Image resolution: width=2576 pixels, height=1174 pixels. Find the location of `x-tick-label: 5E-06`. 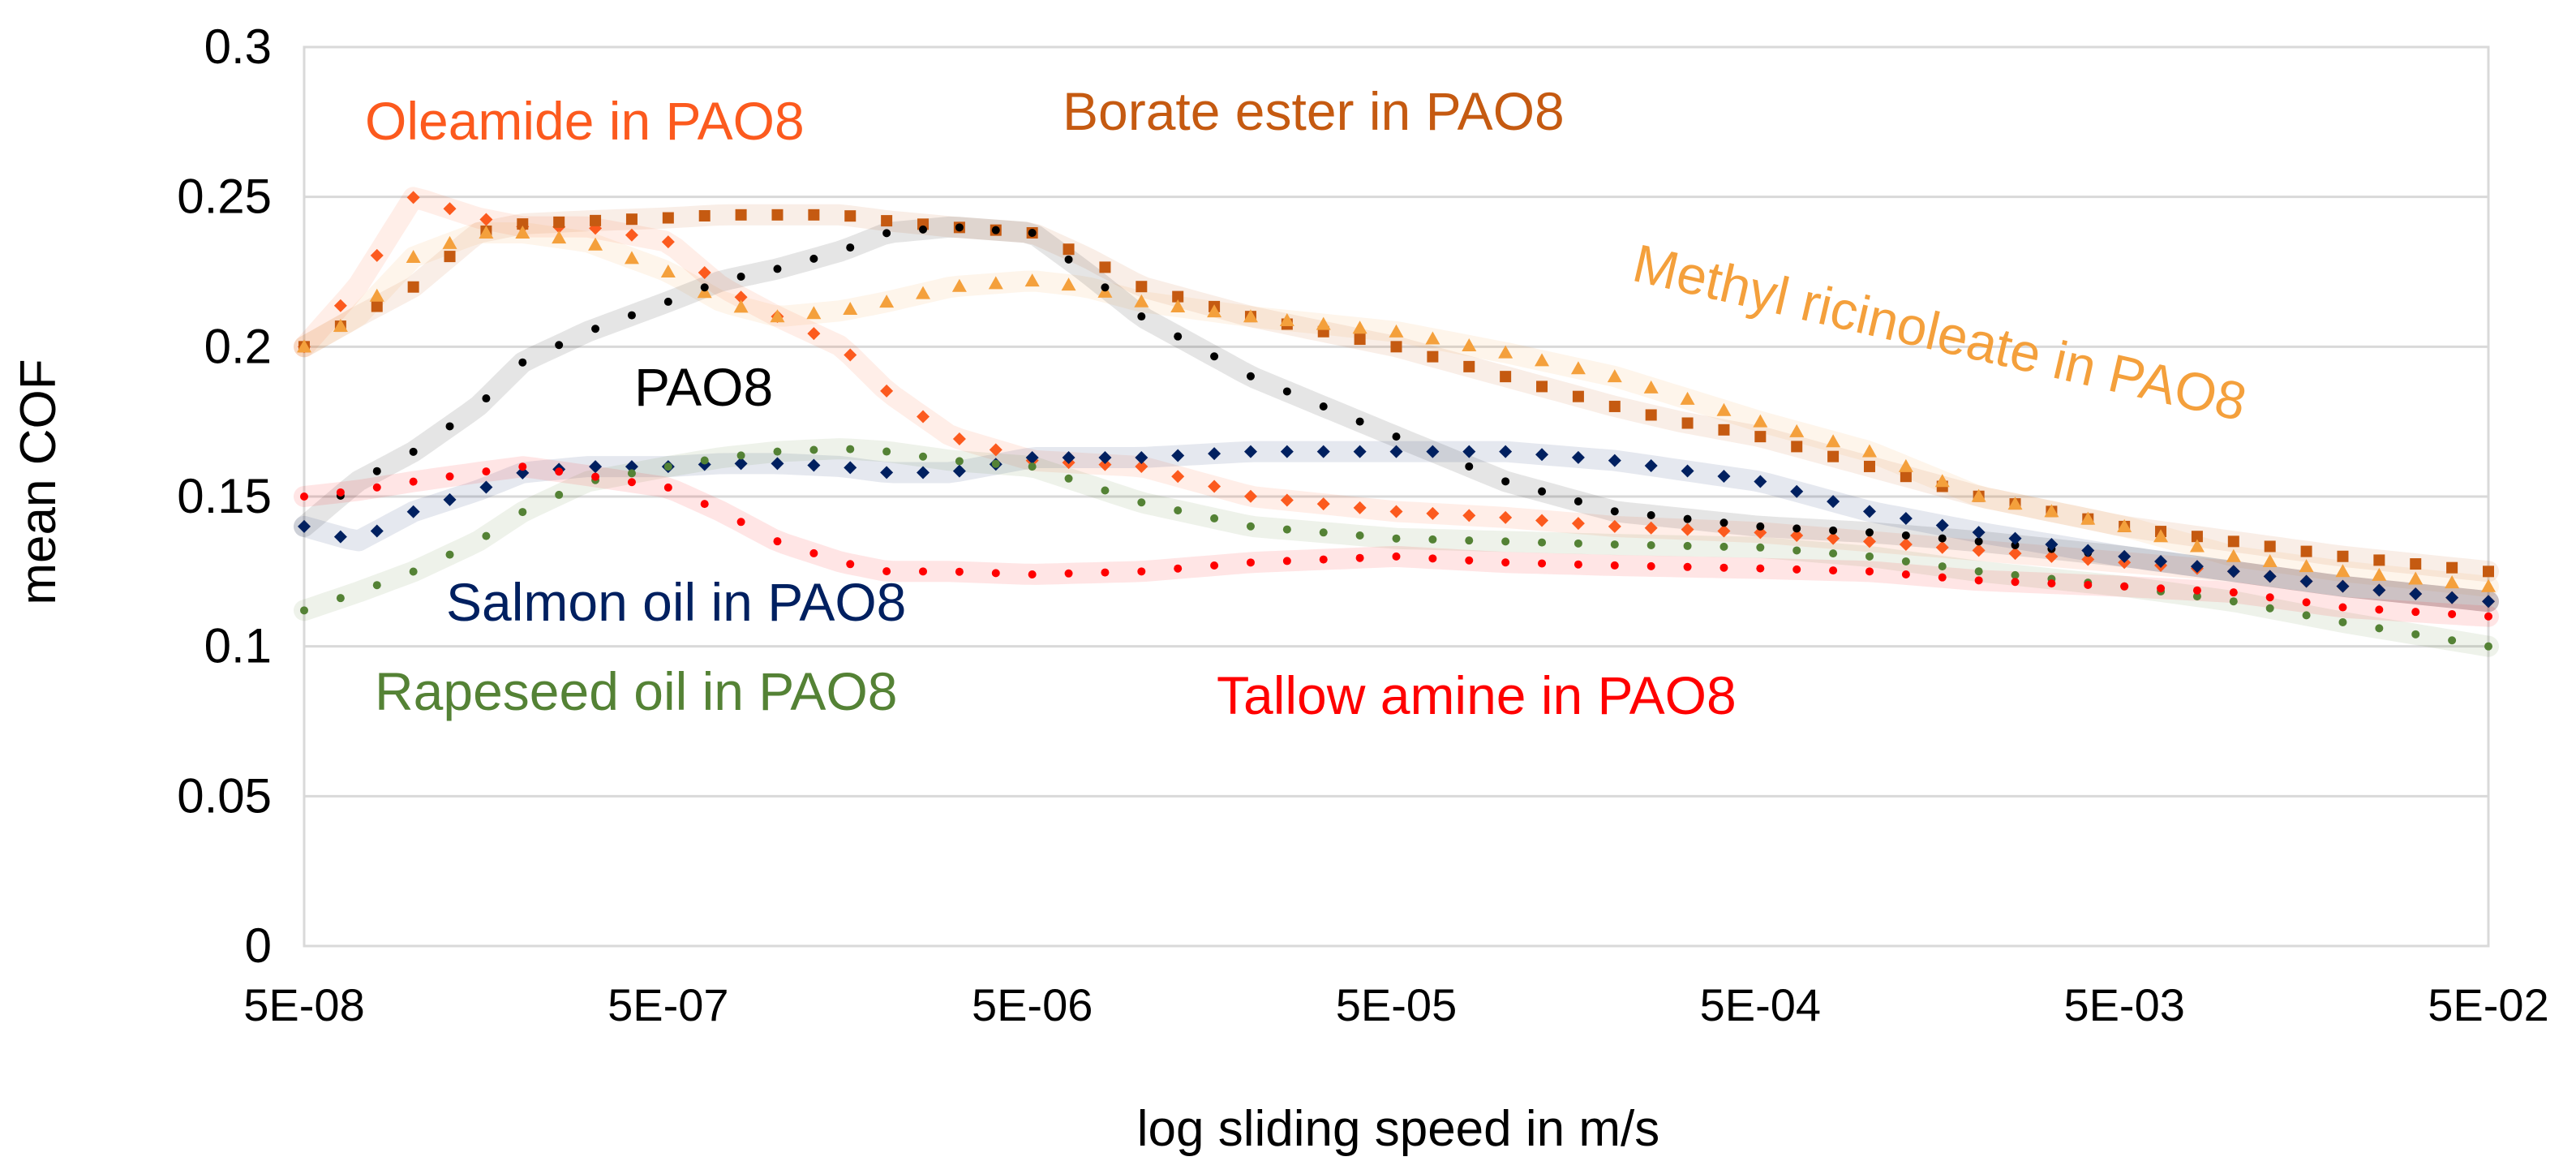

x-tick-label: 5E-06 is located at coordinates (1032, 1004).